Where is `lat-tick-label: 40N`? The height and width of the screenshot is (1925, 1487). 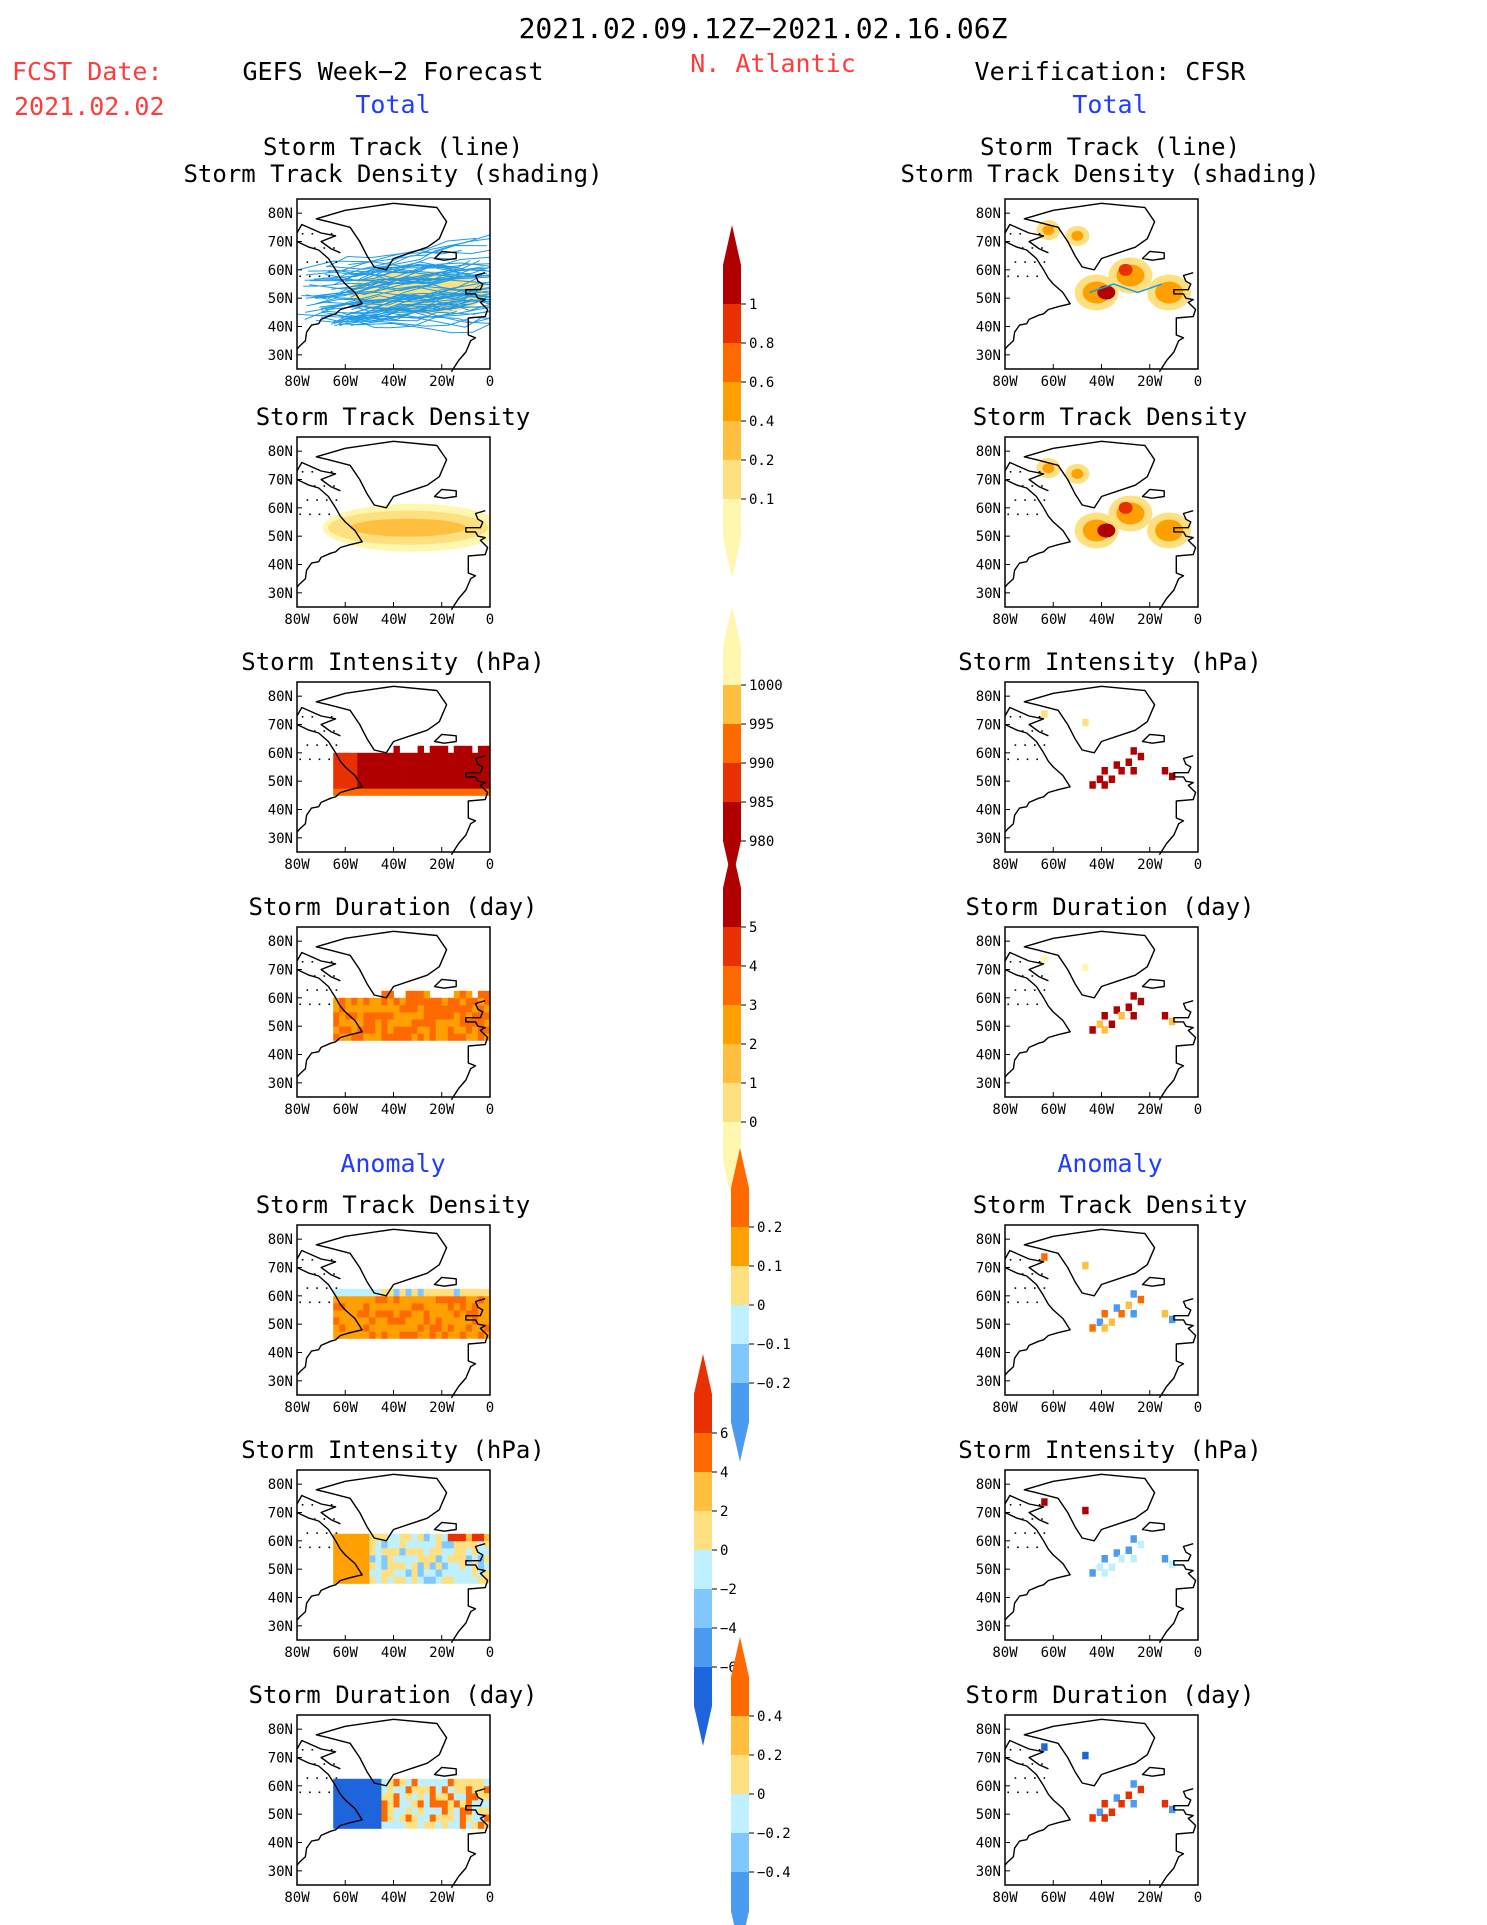
lat-tick-label: 40N is located at coordinates (988, 328).